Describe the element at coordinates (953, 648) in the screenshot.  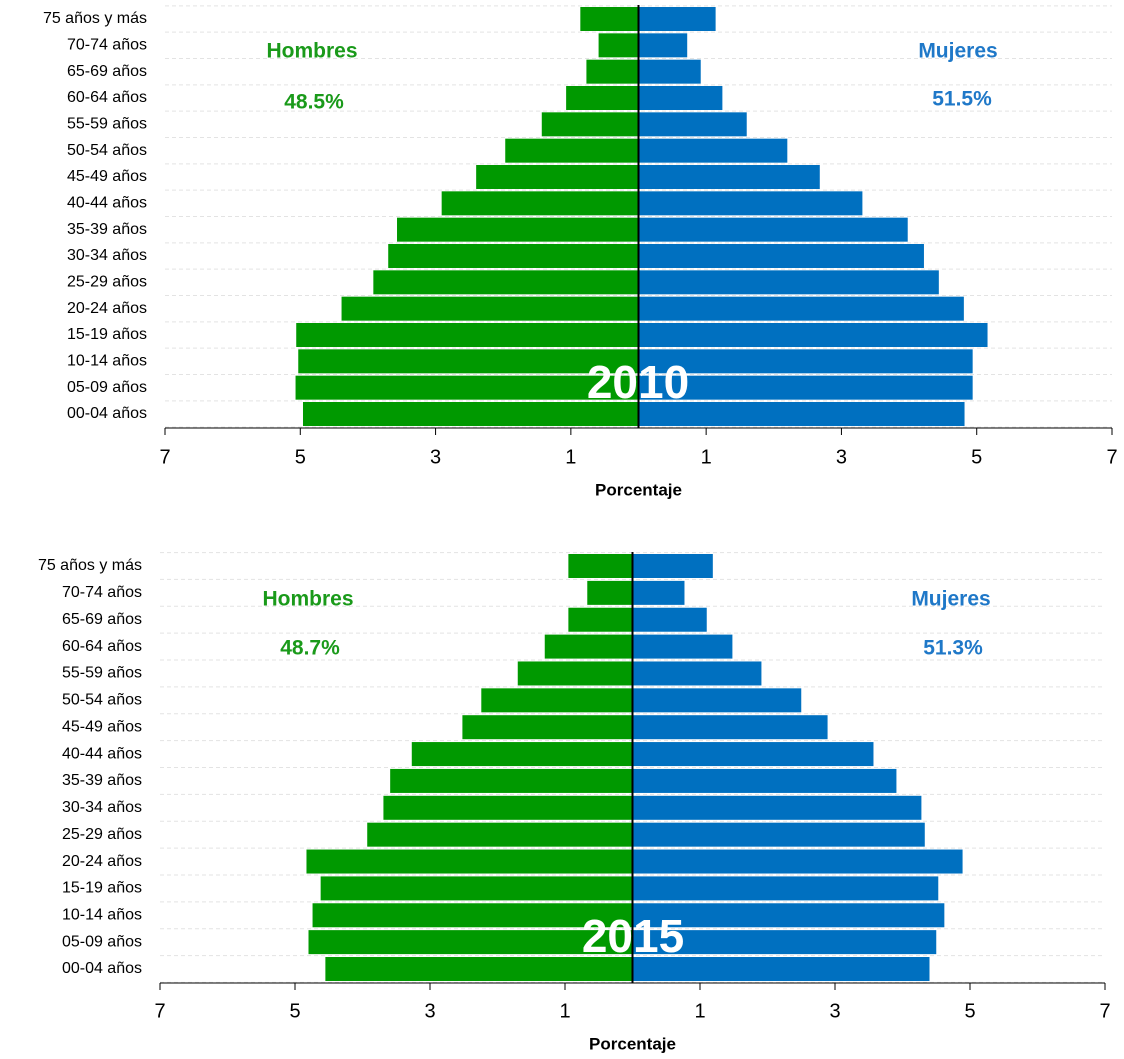
I see `share-label: 51.3%` at that location.